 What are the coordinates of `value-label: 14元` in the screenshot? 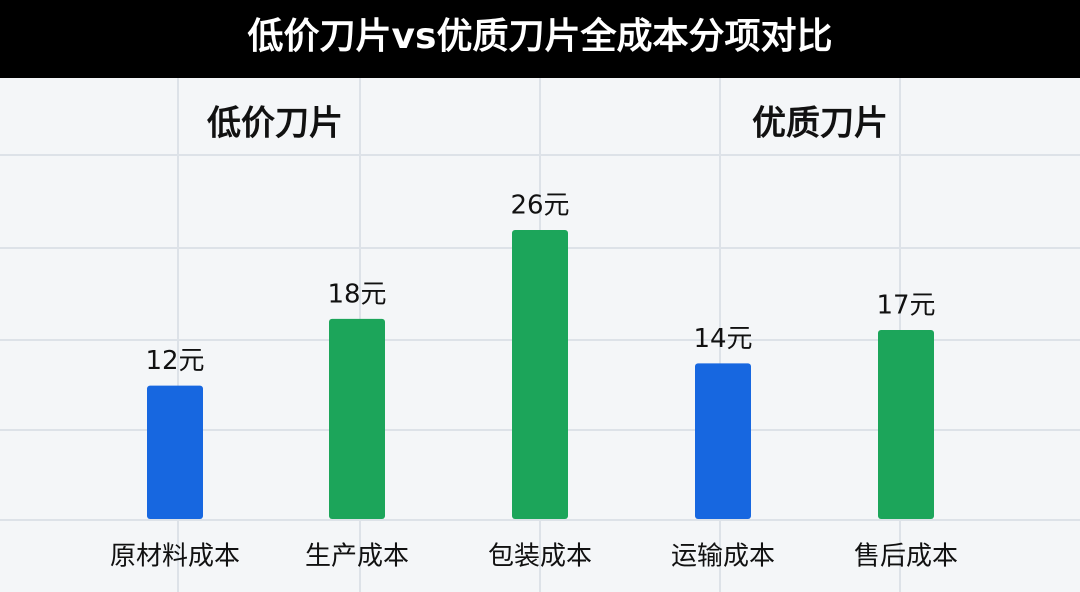 It's located at (722, 339).